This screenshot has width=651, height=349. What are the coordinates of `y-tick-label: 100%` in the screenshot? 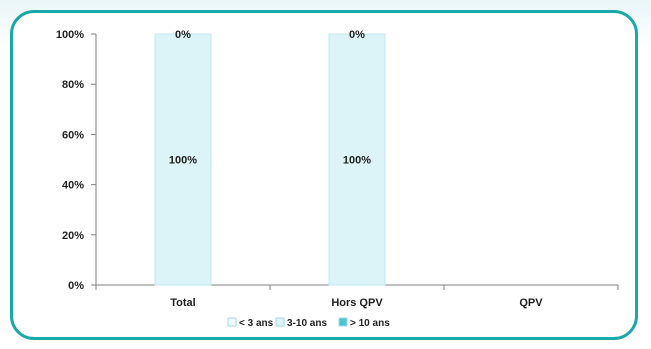 It's located at (70, 35).